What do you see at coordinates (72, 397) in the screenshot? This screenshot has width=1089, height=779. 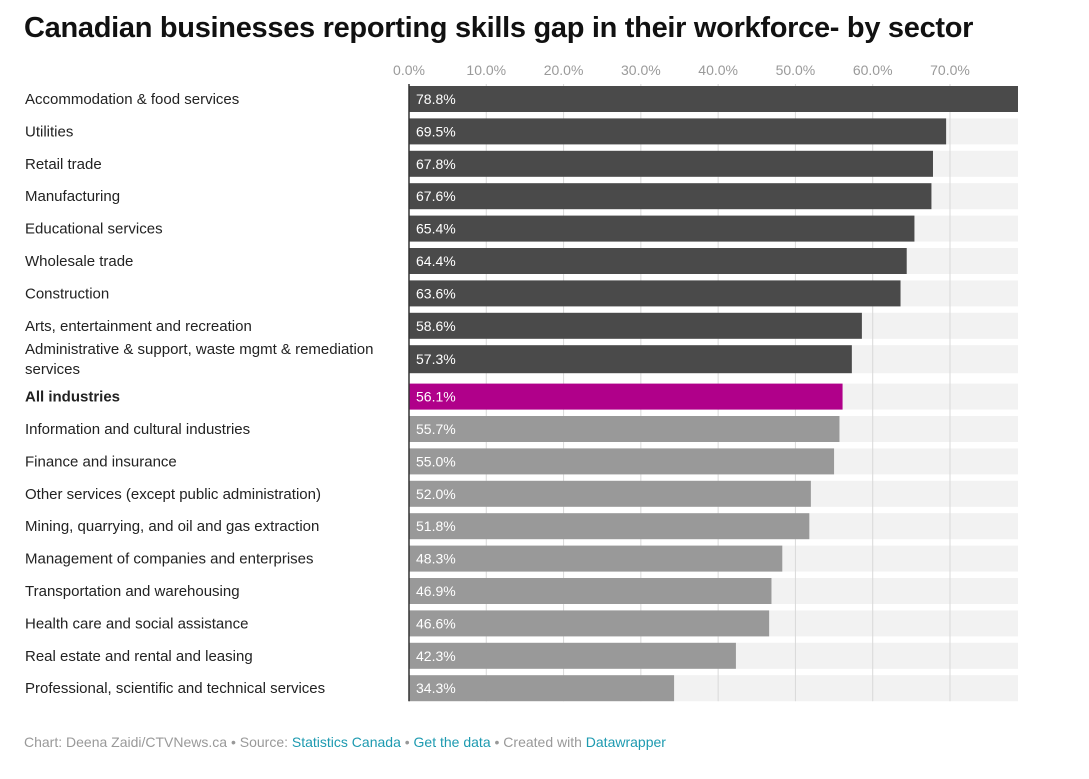 I see `category-label: All industries` at bounding box center [72, 397].